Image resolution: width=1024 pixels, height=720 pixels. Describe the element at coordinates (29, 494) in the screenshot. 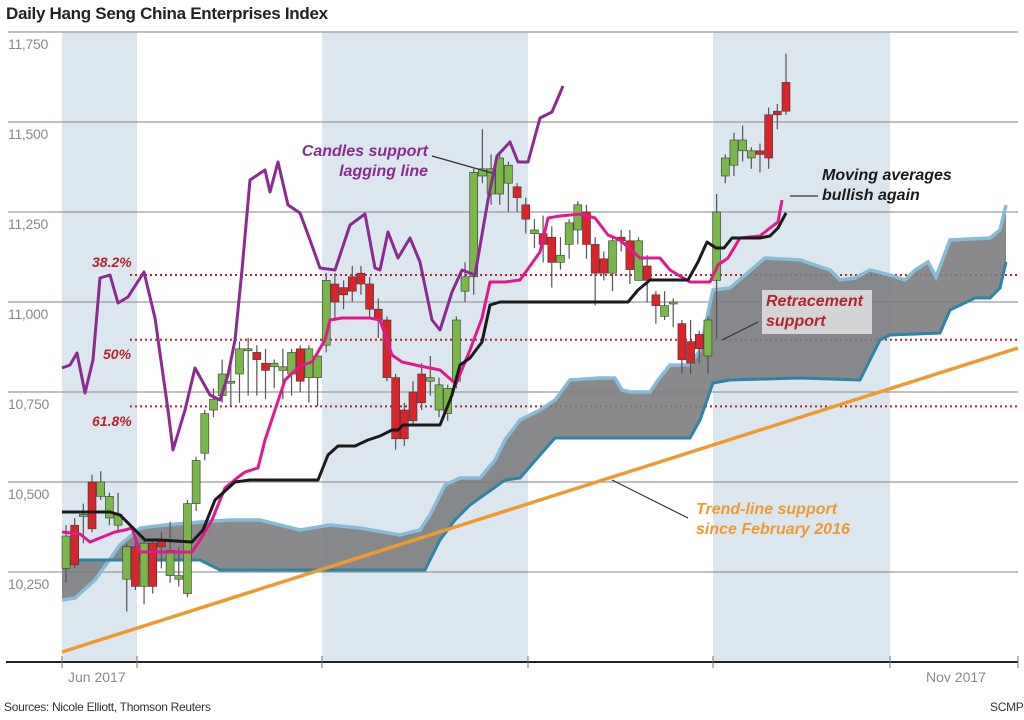

I see `y-tick-label: 10,500` at that location.